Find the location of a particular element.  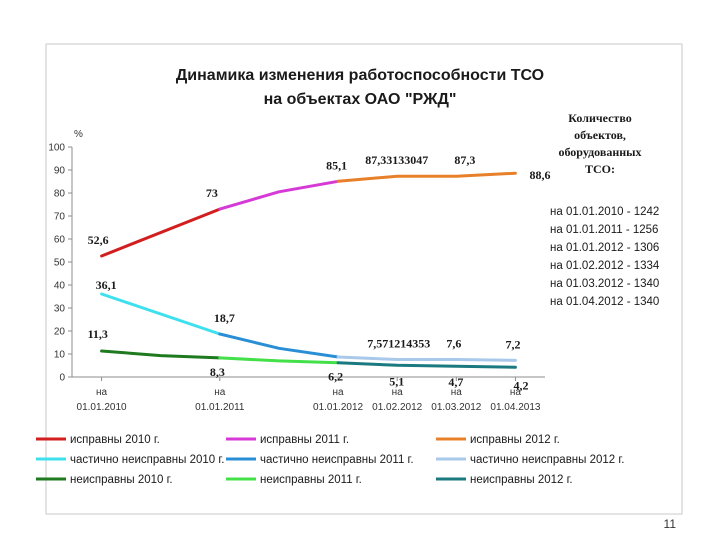

y-tick-label: 50 is located at coordinates (60, 263).